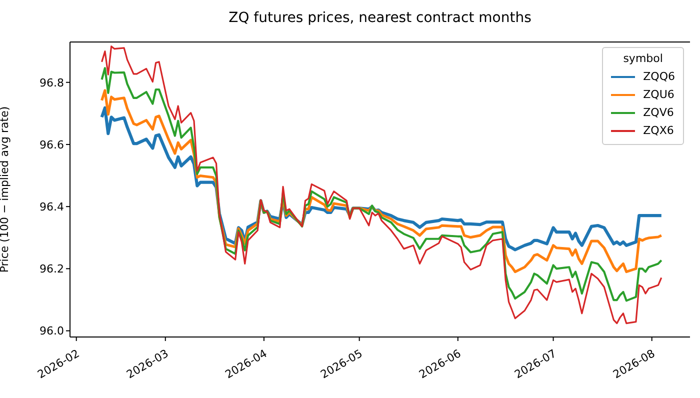  I want to click on legend-label: ZQX6, so click(658, 131).